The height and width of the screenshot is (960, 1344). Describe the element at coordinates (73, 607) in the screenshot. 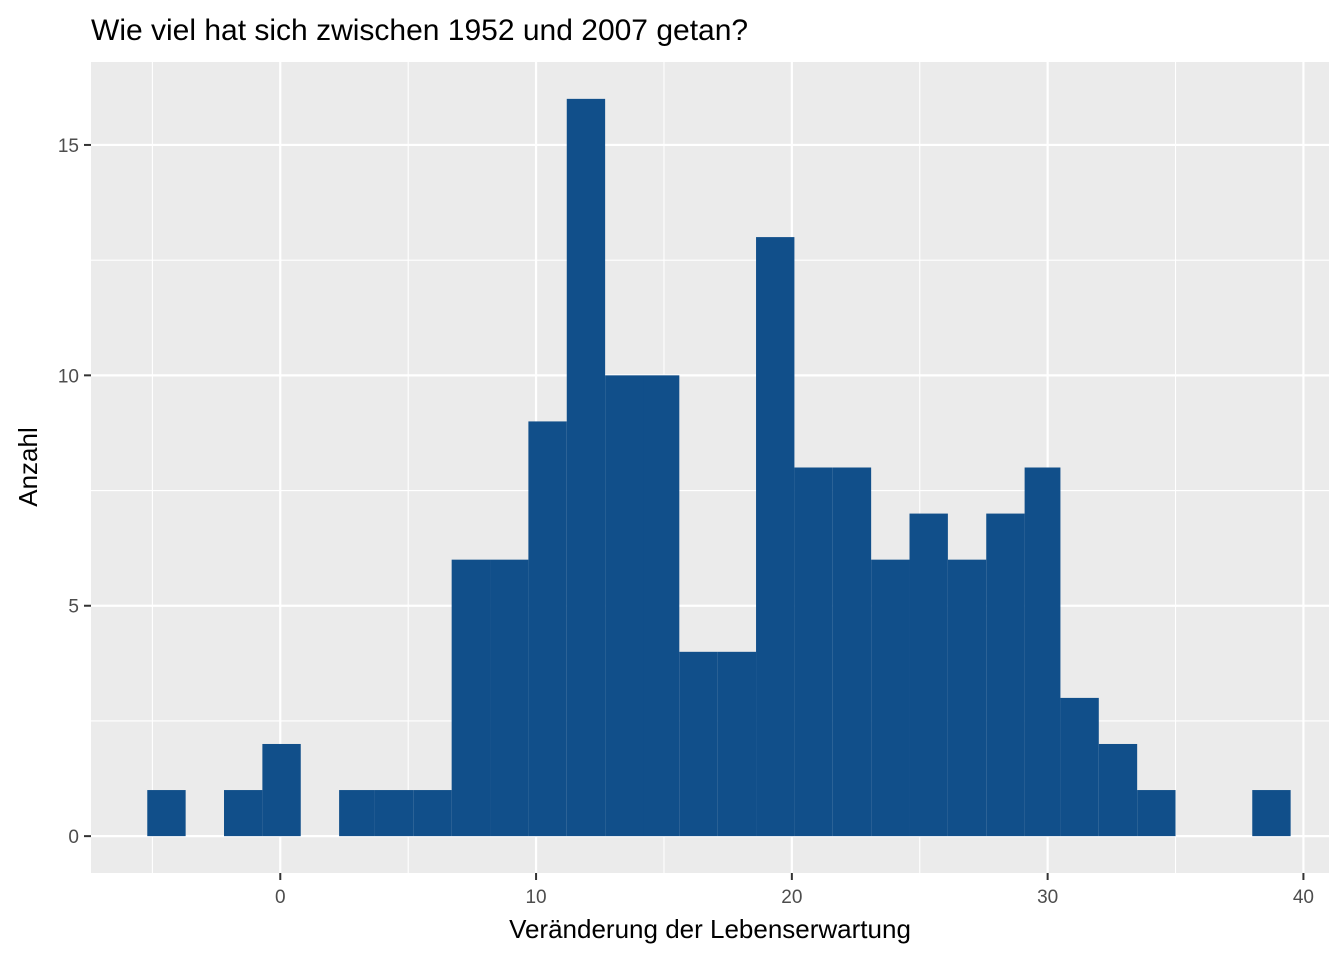

I see `y-tick-label: 5` at that location.